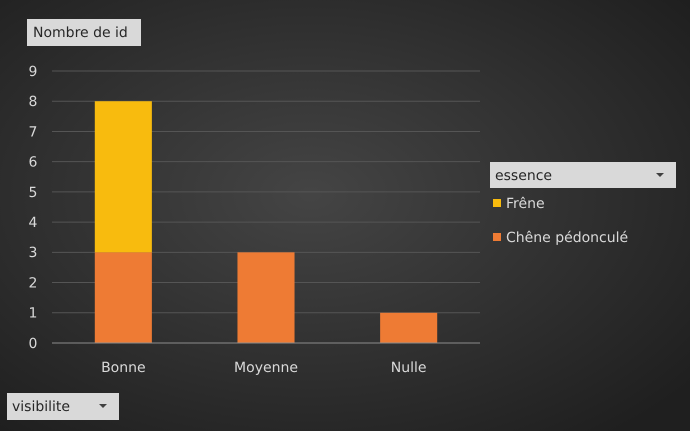  I want to click on legend-label: Chêne pédonculé, so click(567, 238).